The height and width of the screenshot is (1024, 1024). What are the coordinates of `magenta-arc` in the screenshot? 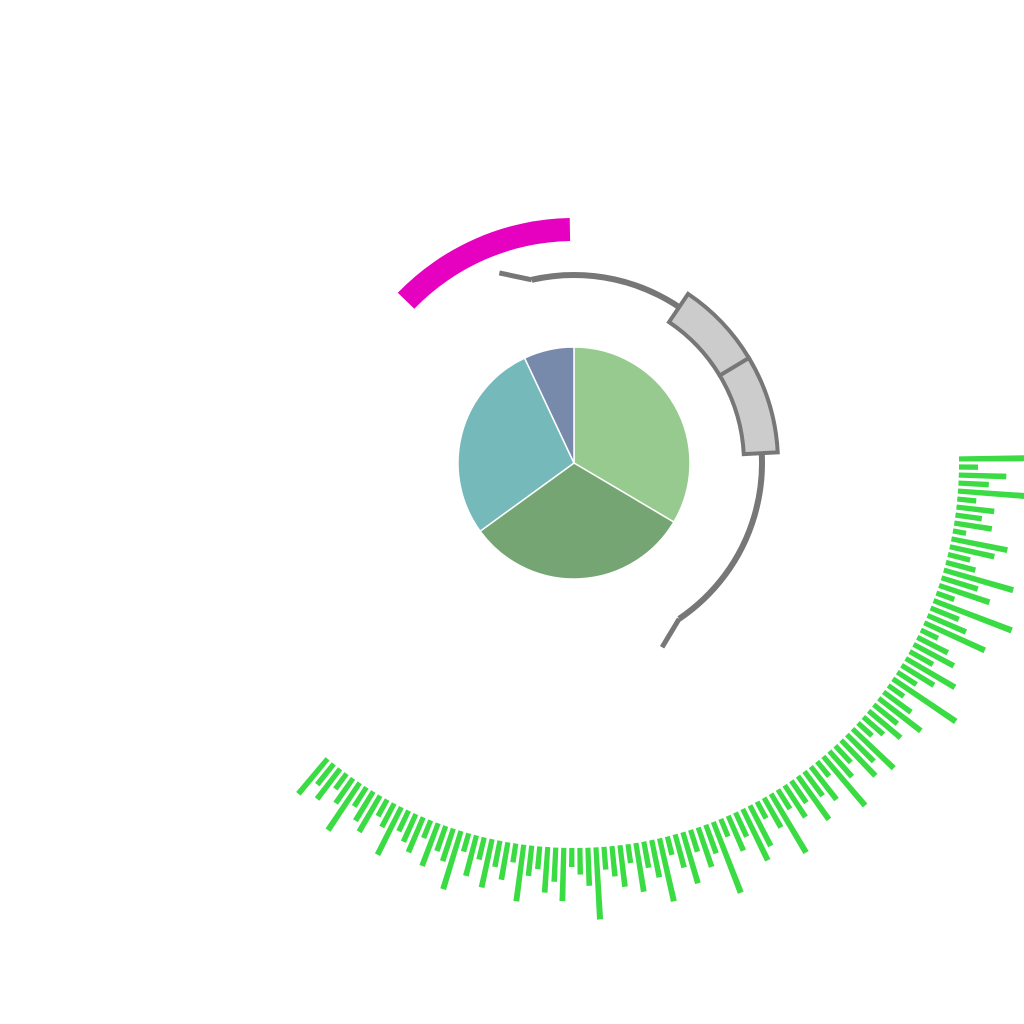 It's located at (484, 263).